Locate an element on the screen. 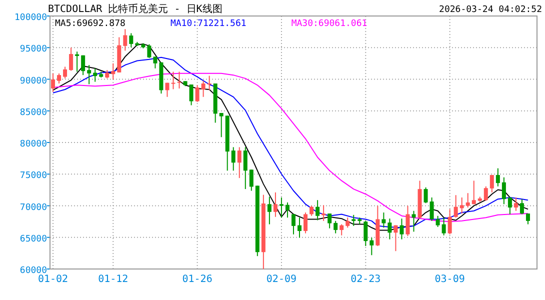 This screenshot has width=545, height=300. x-tick-label: 01-12 is located at coordinates (113, 279).